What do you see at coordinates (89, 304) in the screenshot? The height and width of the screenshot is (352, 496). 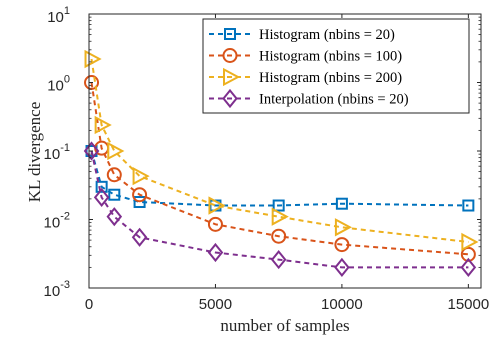 I see `x-tick-label: 0` at bounding box center [89, 304].